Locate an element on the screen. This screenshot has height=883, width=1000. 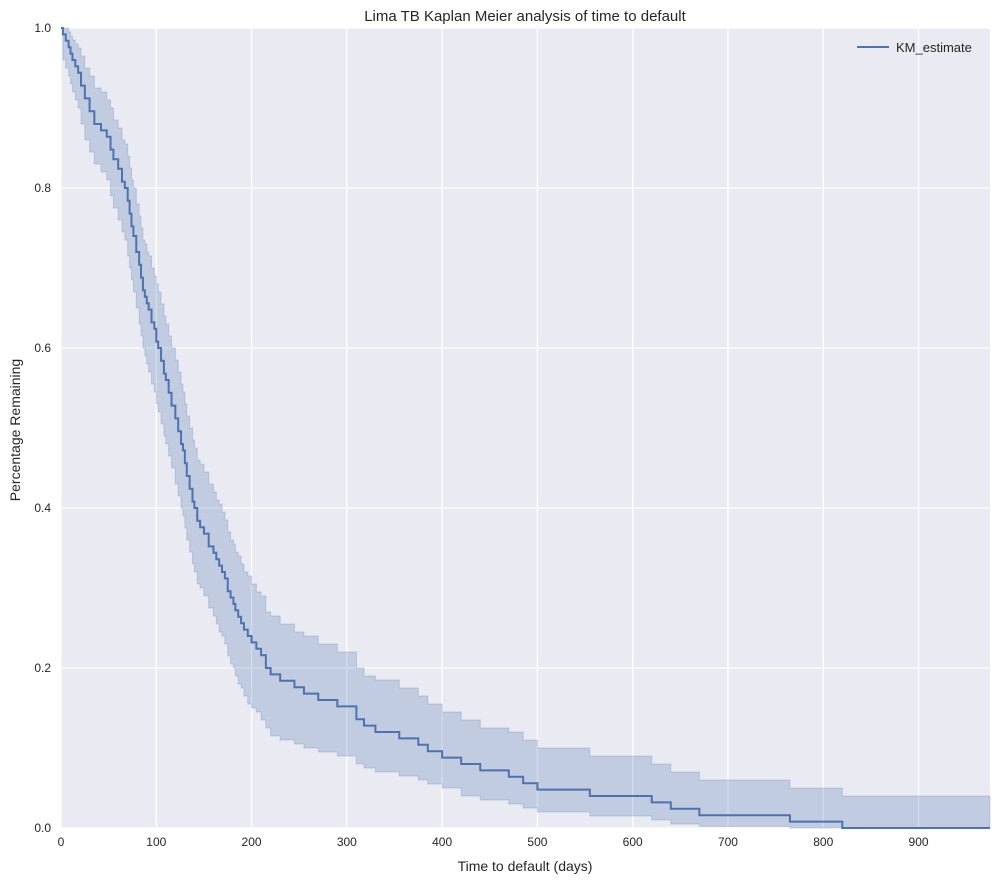
y-tick-label: 0.6 is located at coordinates (42, 348).